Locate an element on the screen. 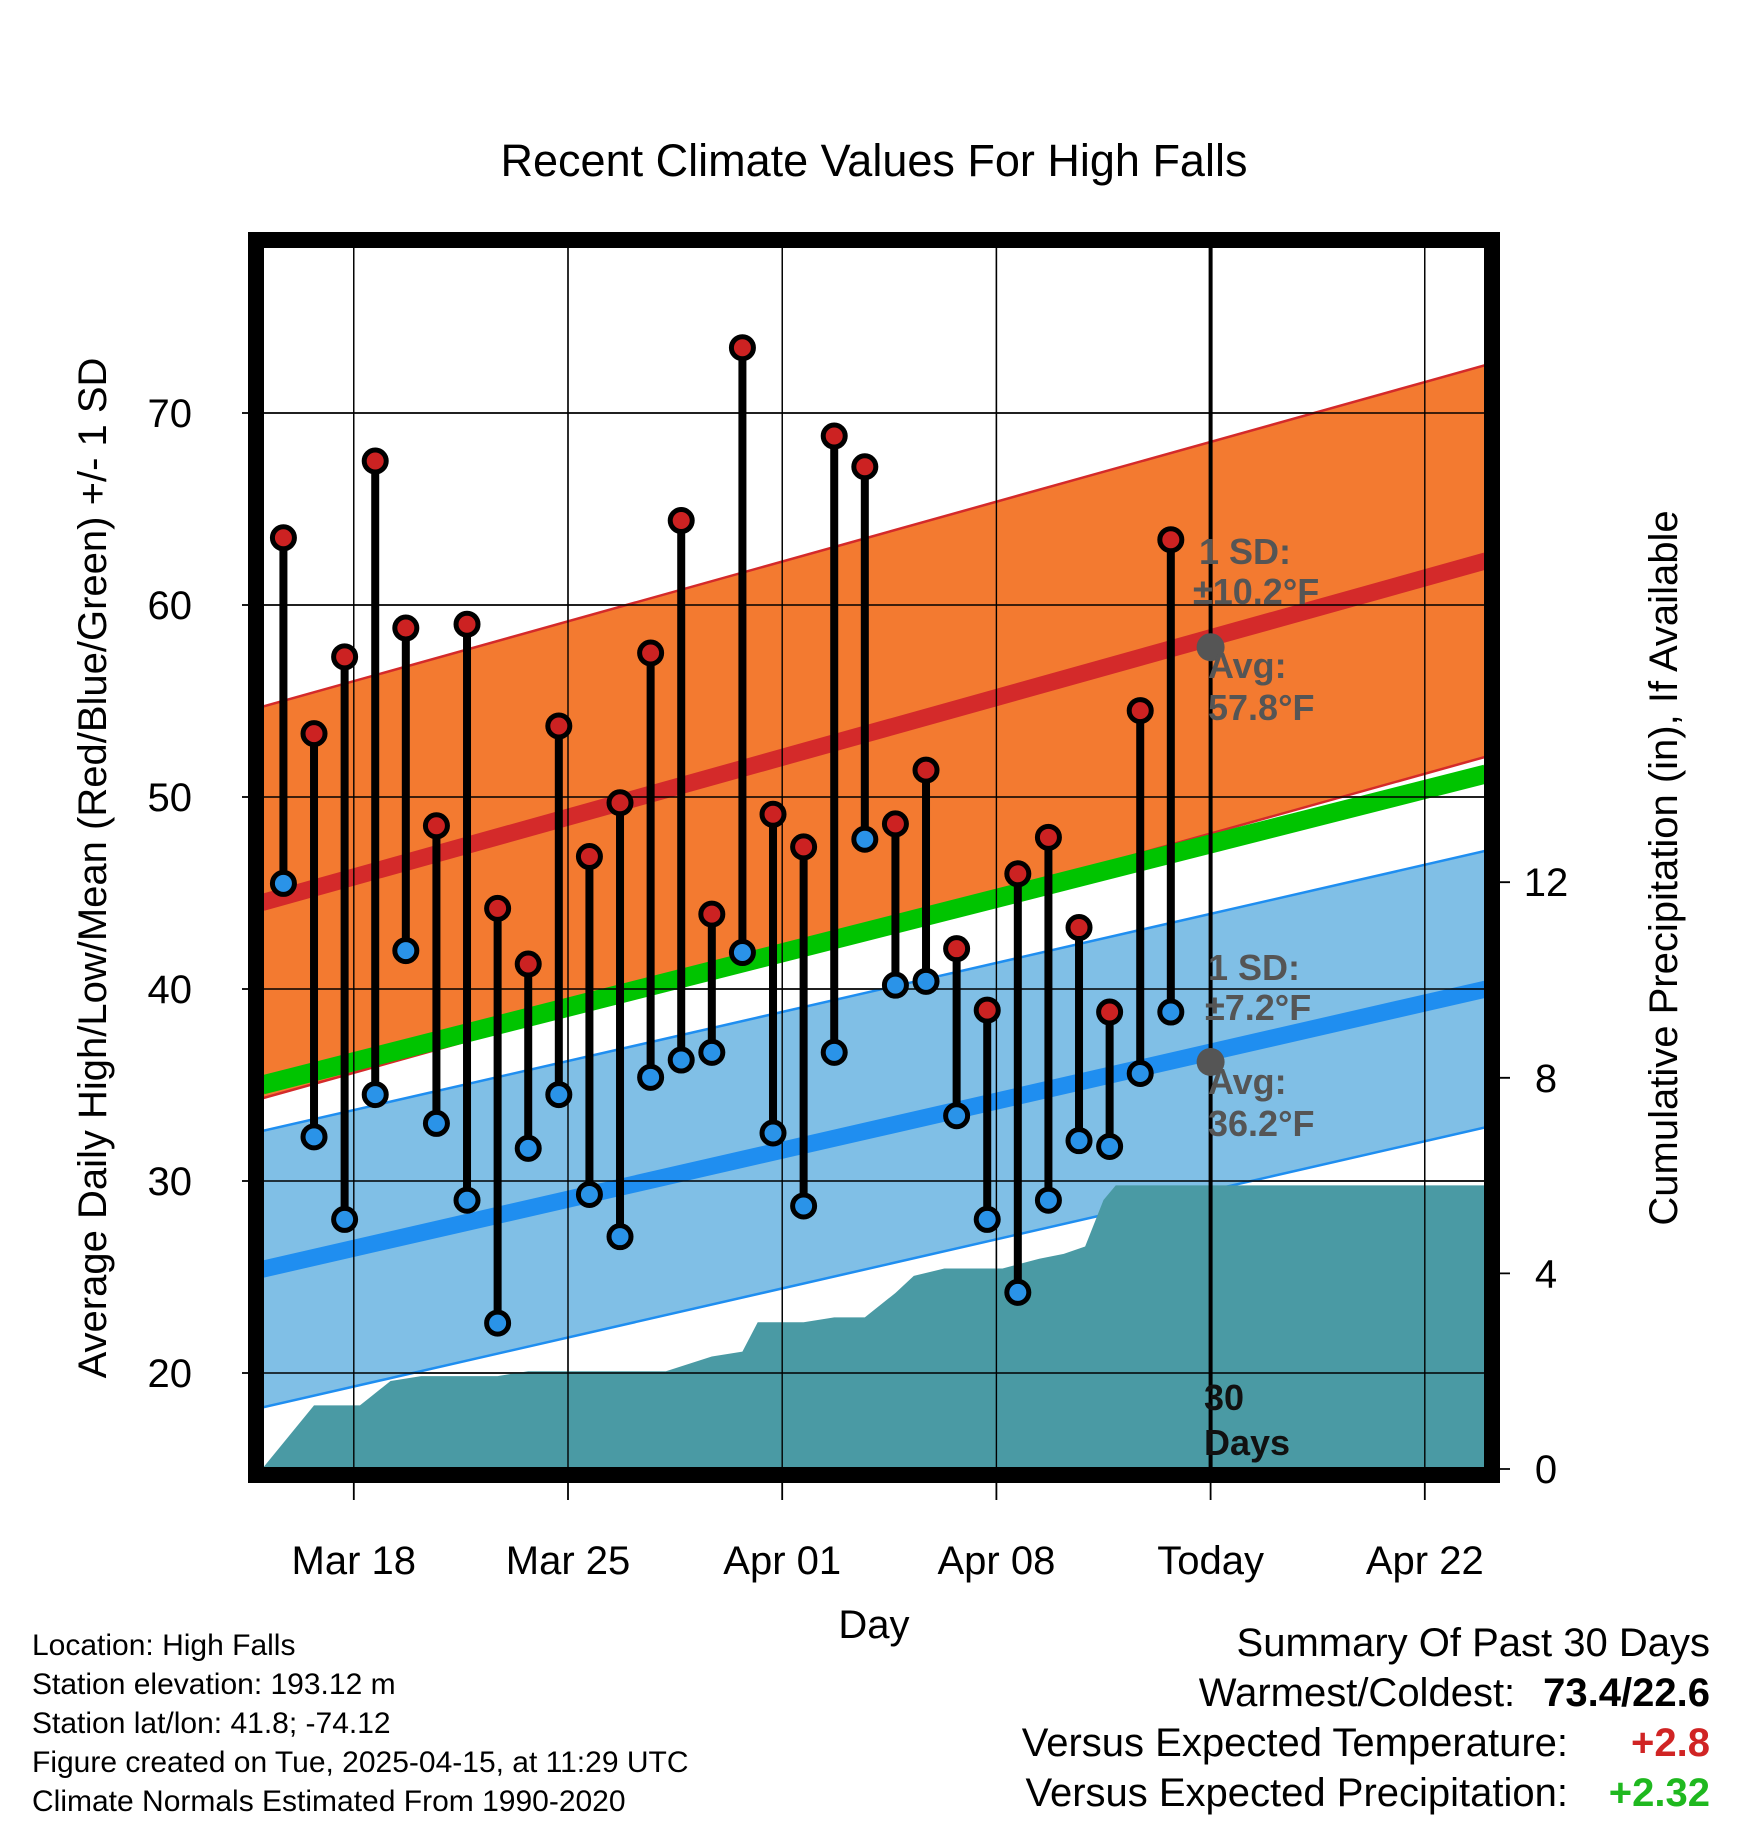 Image resolution: width=1748 pixels, height=1828 pixels. low-lower-edge is located at coordinates (874, 1267).